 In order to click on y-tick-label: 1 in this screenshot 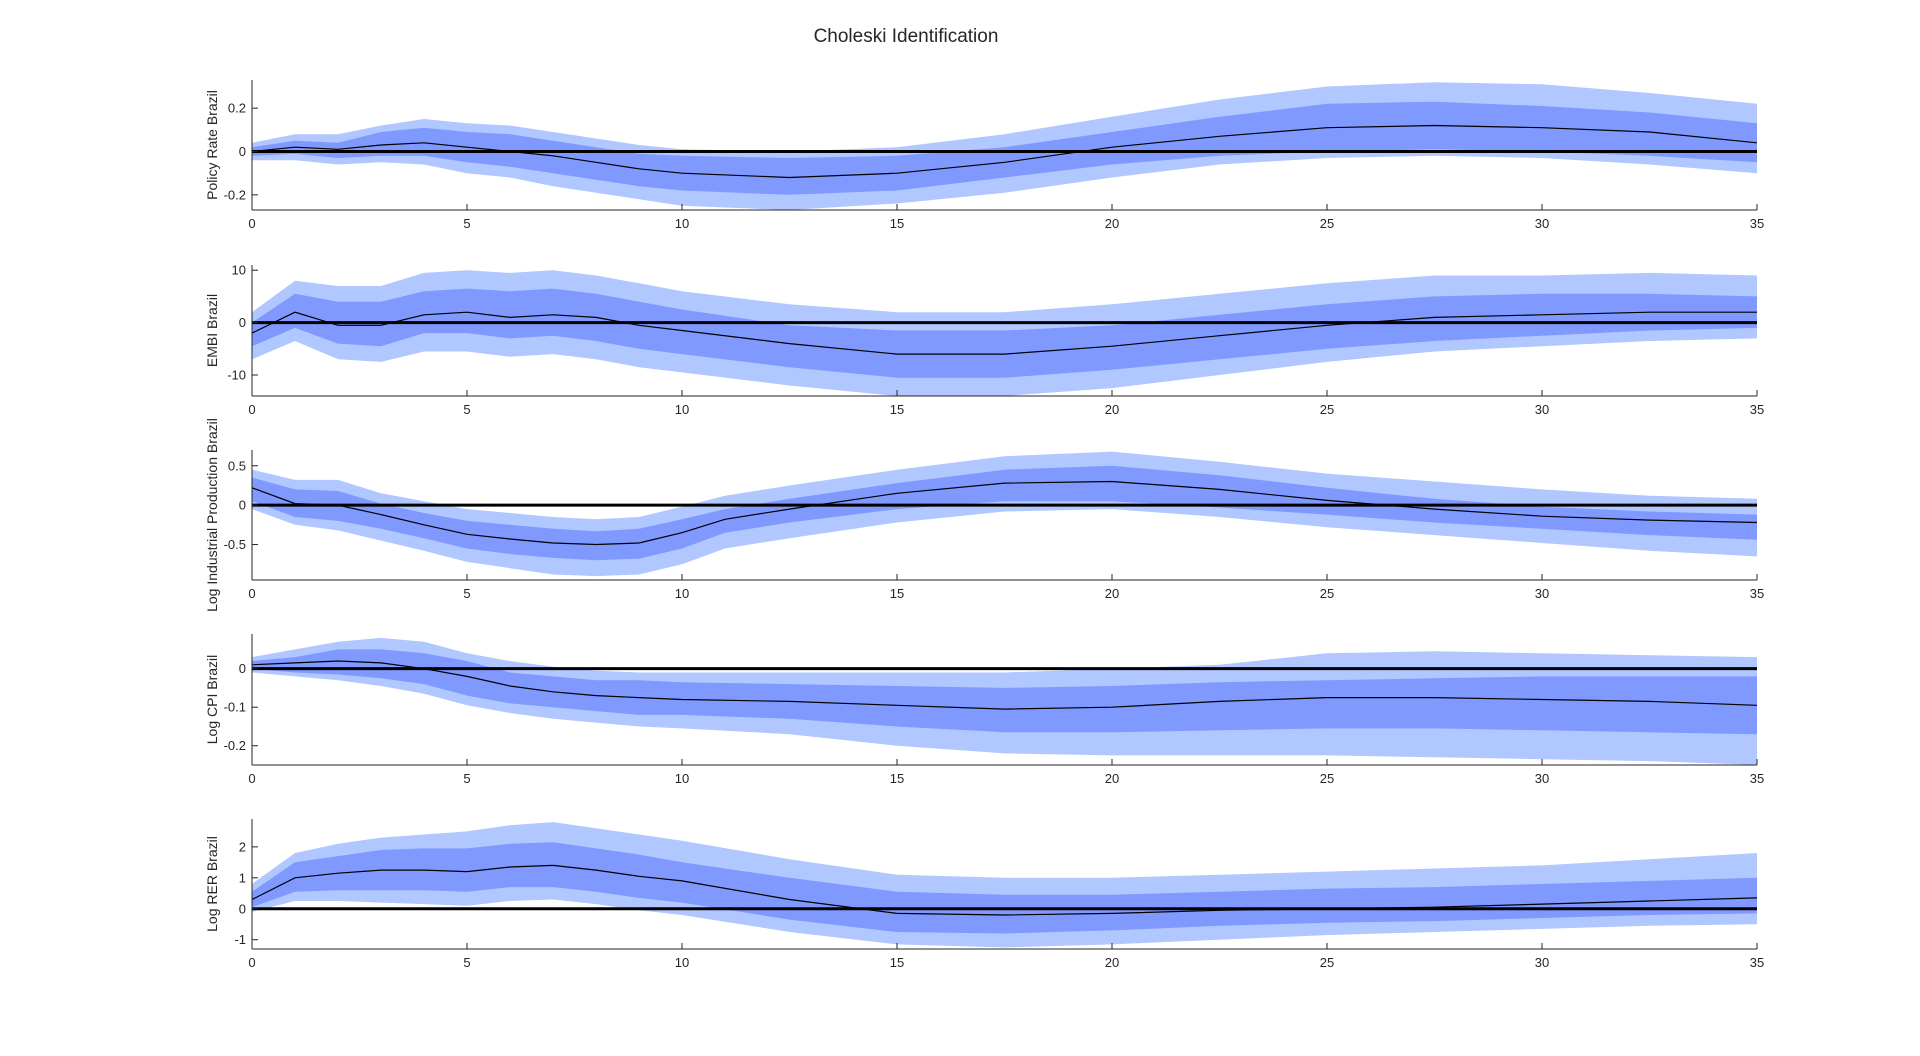, I will do `click(242, 877)`.